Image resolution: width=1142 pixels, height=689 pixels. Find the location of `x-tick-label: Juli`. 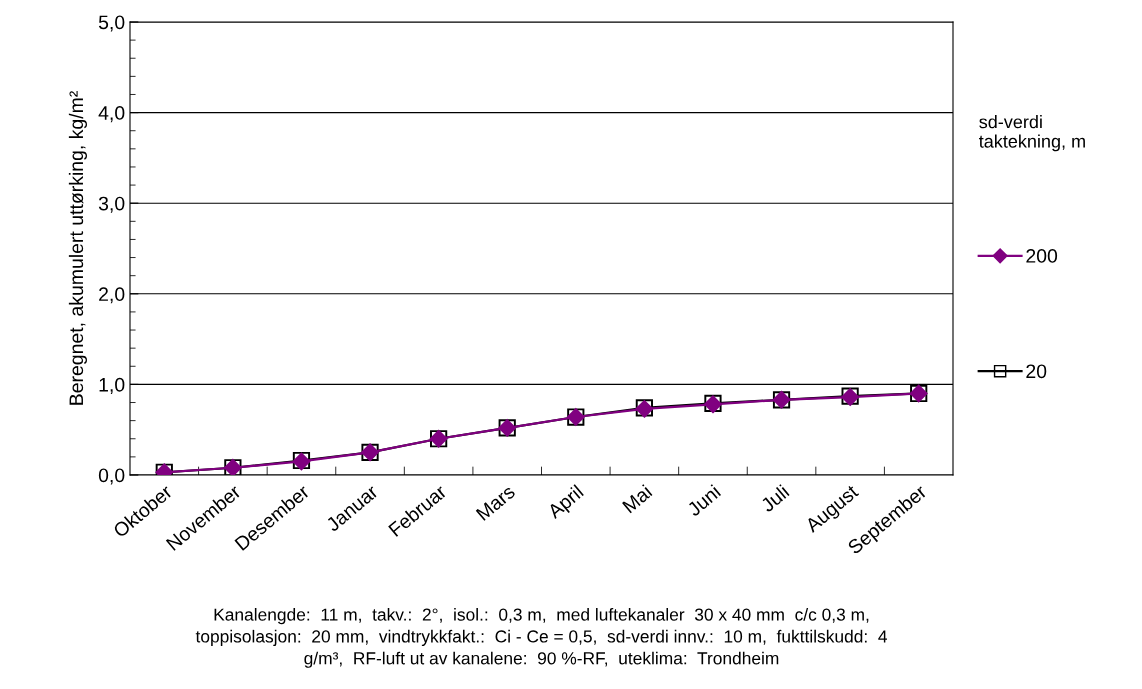

x-tick-label: Juli is located at coordinates (774, 498).